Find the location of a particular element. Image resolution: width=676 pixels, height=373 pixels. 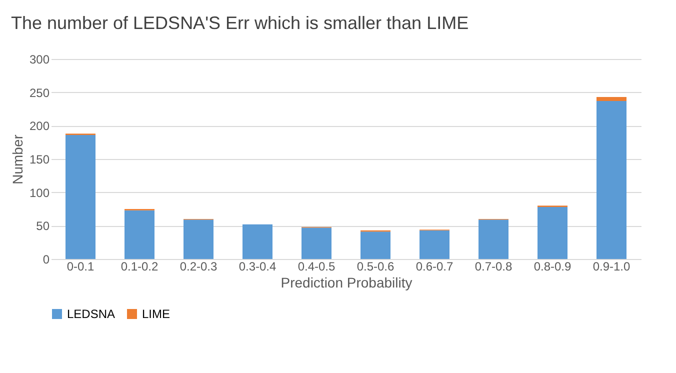

y-tick-label: 250 is located at coordinates (39, 93).